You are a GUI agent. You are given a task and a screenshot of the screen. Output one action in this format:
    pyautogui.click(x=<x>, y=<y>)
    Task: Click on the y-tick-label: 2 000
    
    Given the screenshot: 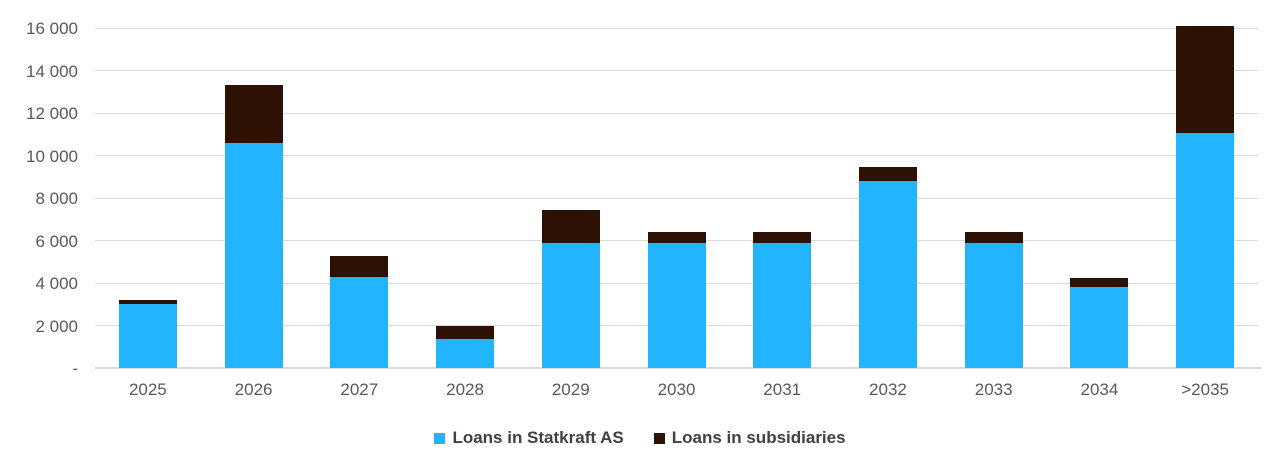 What is the action you would take?
    pyautogui.click(x=56, y=326)
    